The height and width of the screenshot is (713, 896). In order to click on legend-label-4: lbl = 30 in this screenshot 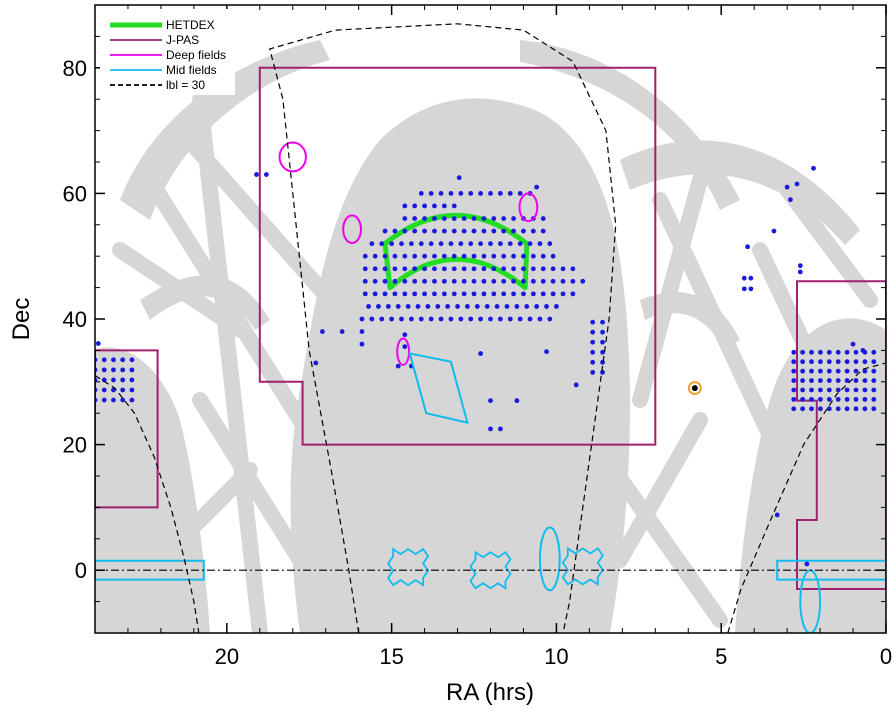, I will do `click(185, 85)`.